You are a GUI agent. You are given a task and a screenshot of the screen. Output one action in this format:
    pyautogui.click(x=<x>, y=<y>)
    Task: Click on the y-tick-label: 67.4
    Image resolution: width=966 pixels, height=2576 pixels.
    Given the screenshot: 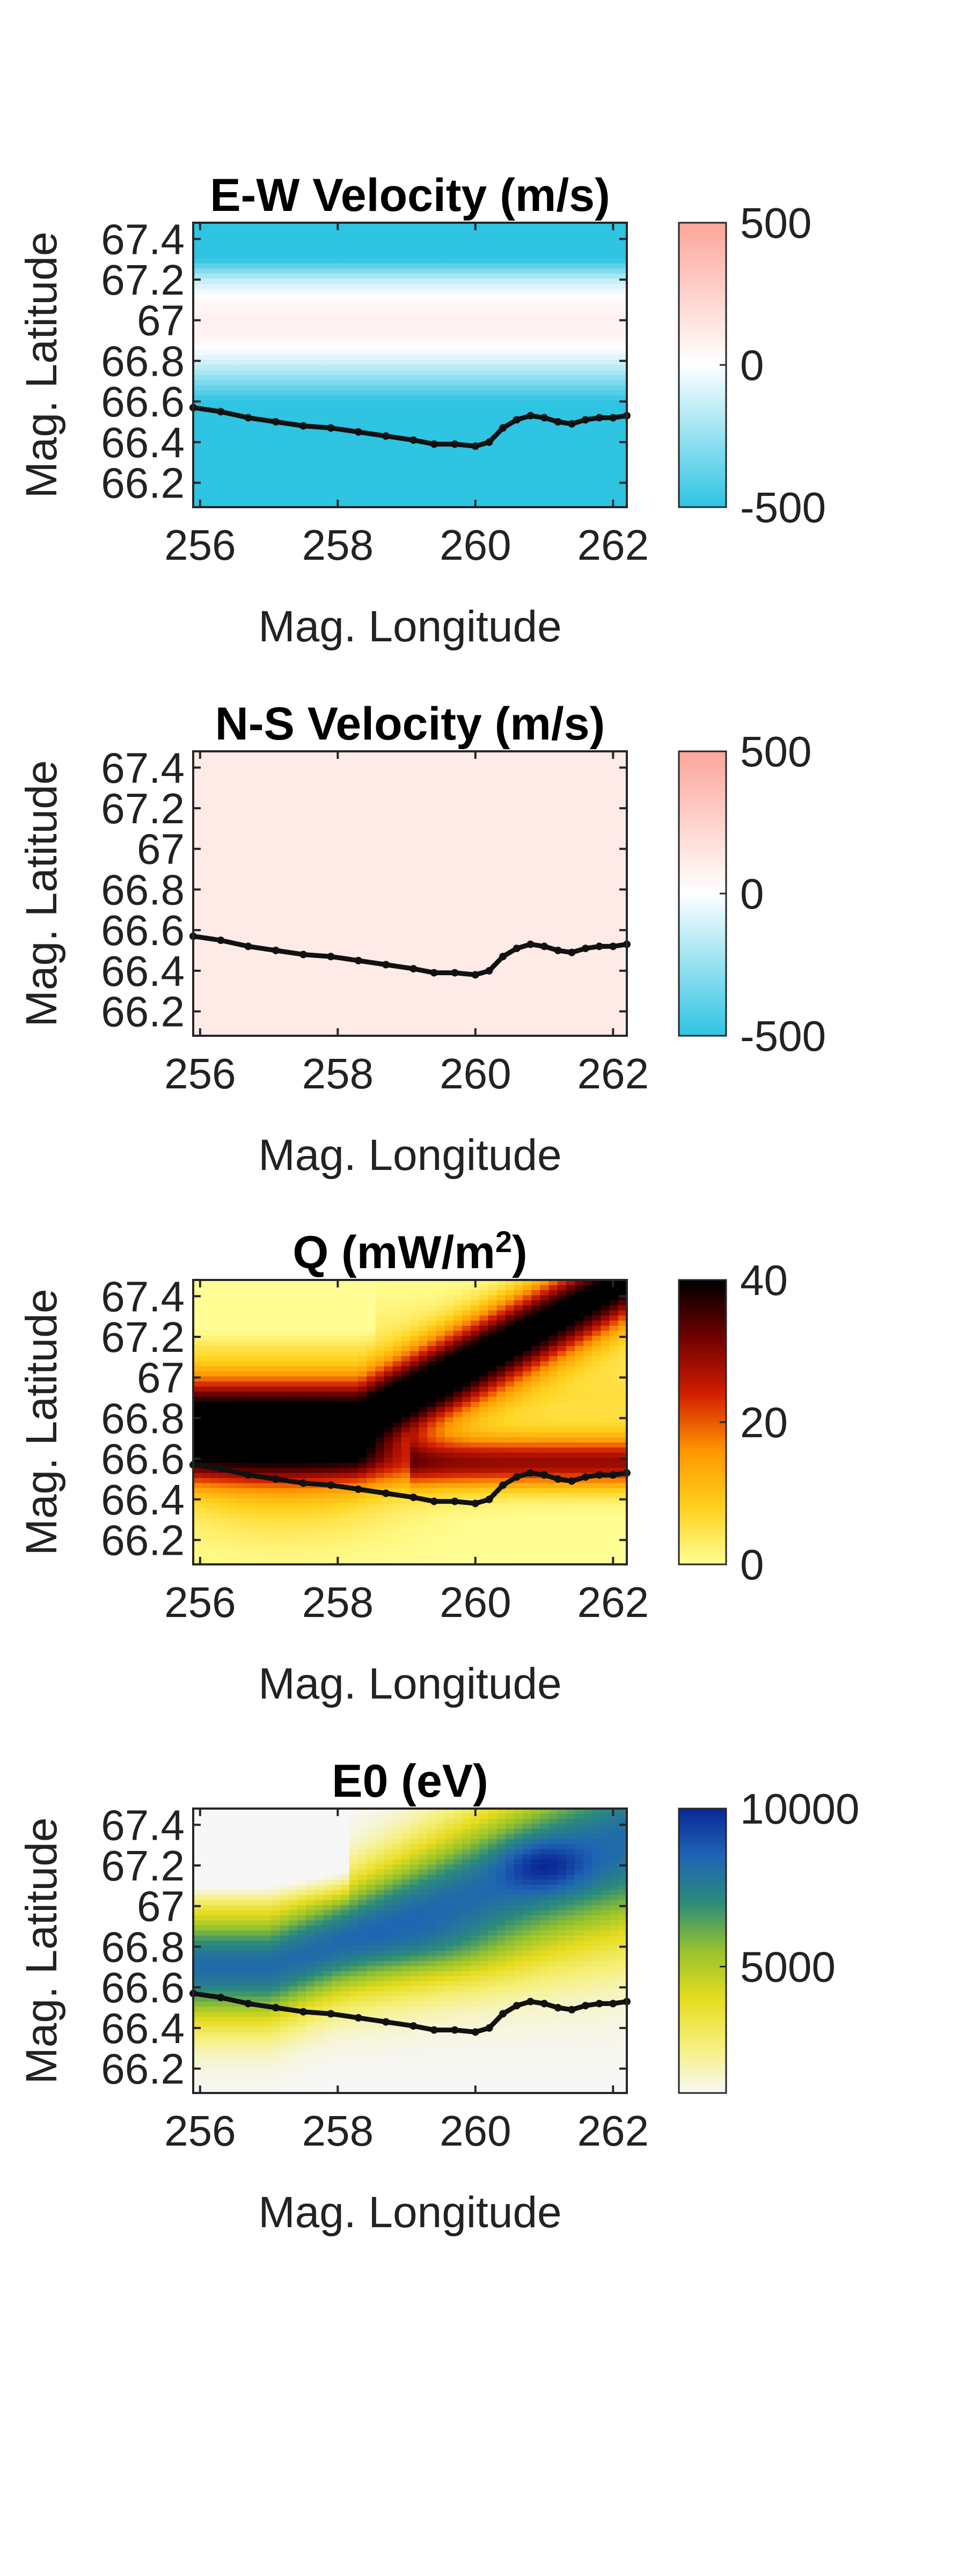 What is the action you would take?
    pyautogui.click(x=143, y=1296)
    